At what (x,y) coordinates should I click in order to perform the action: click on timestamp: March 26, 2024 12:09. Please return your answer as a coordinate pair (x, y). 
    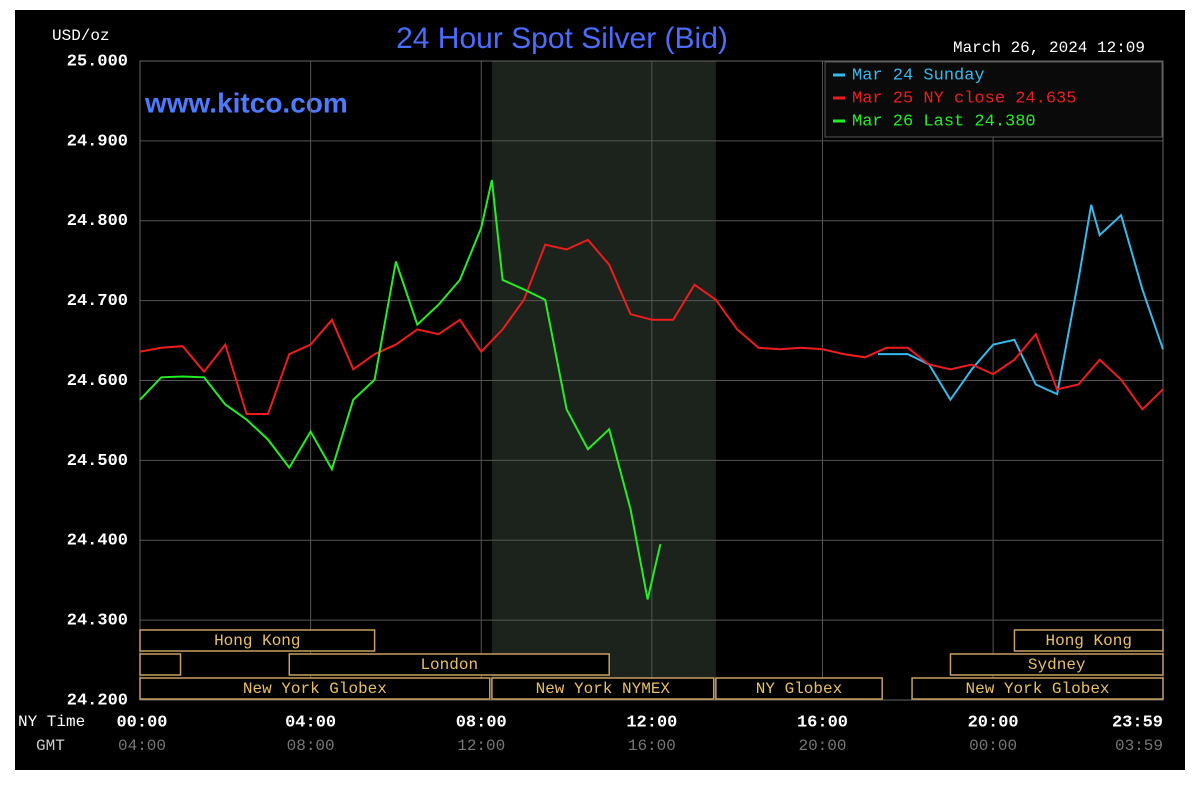
    Looking at the image, I should click on (1049, 48).